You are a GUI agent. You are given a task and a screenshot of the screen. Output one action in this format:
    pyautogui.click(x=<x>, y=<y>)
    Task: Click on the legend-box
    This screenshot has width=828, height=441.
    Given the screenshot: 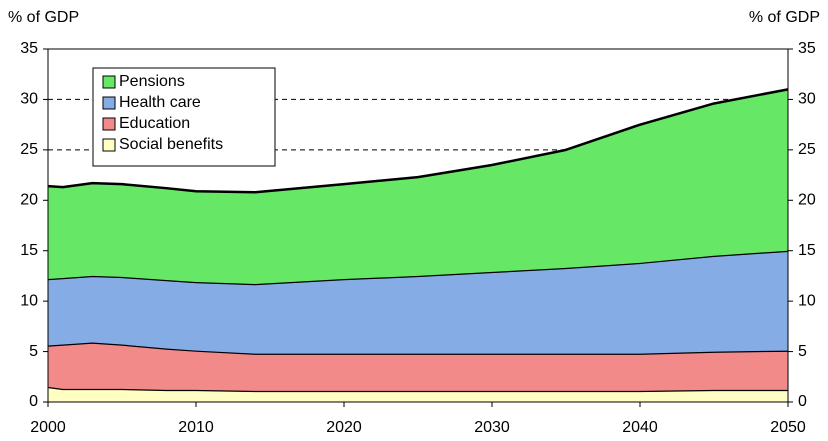 What is the action you would take?
    pyautogui.click(x=184, y=117)
    